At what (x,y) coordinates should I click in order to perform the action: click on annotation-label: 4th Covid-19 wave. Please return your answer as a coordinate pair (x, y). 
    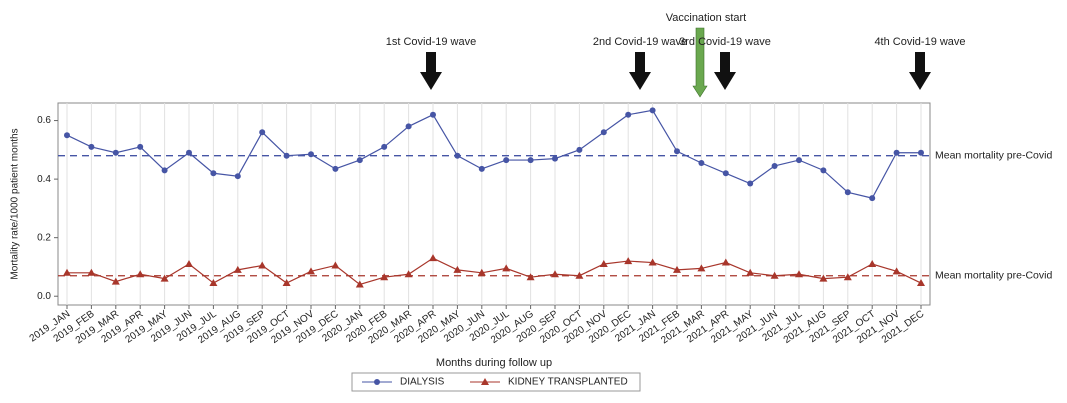
    Looking at the image, I should click on (919, 42).